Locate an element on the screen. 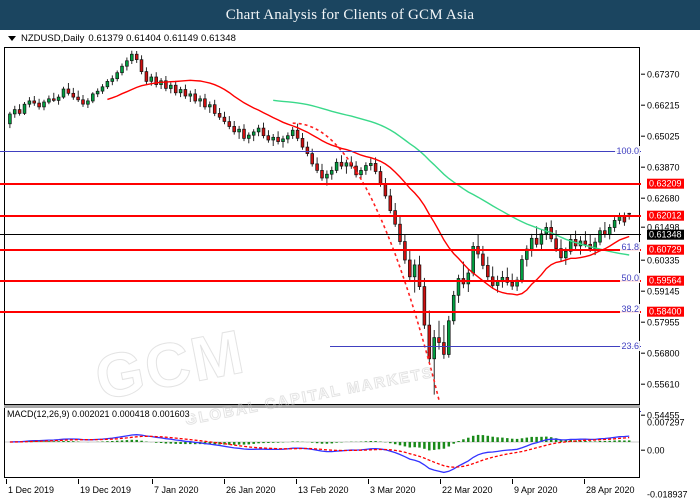 This screenshot has width=700, height=500. macd-axis-label: 0.00 is located at coordinates (656, 450).